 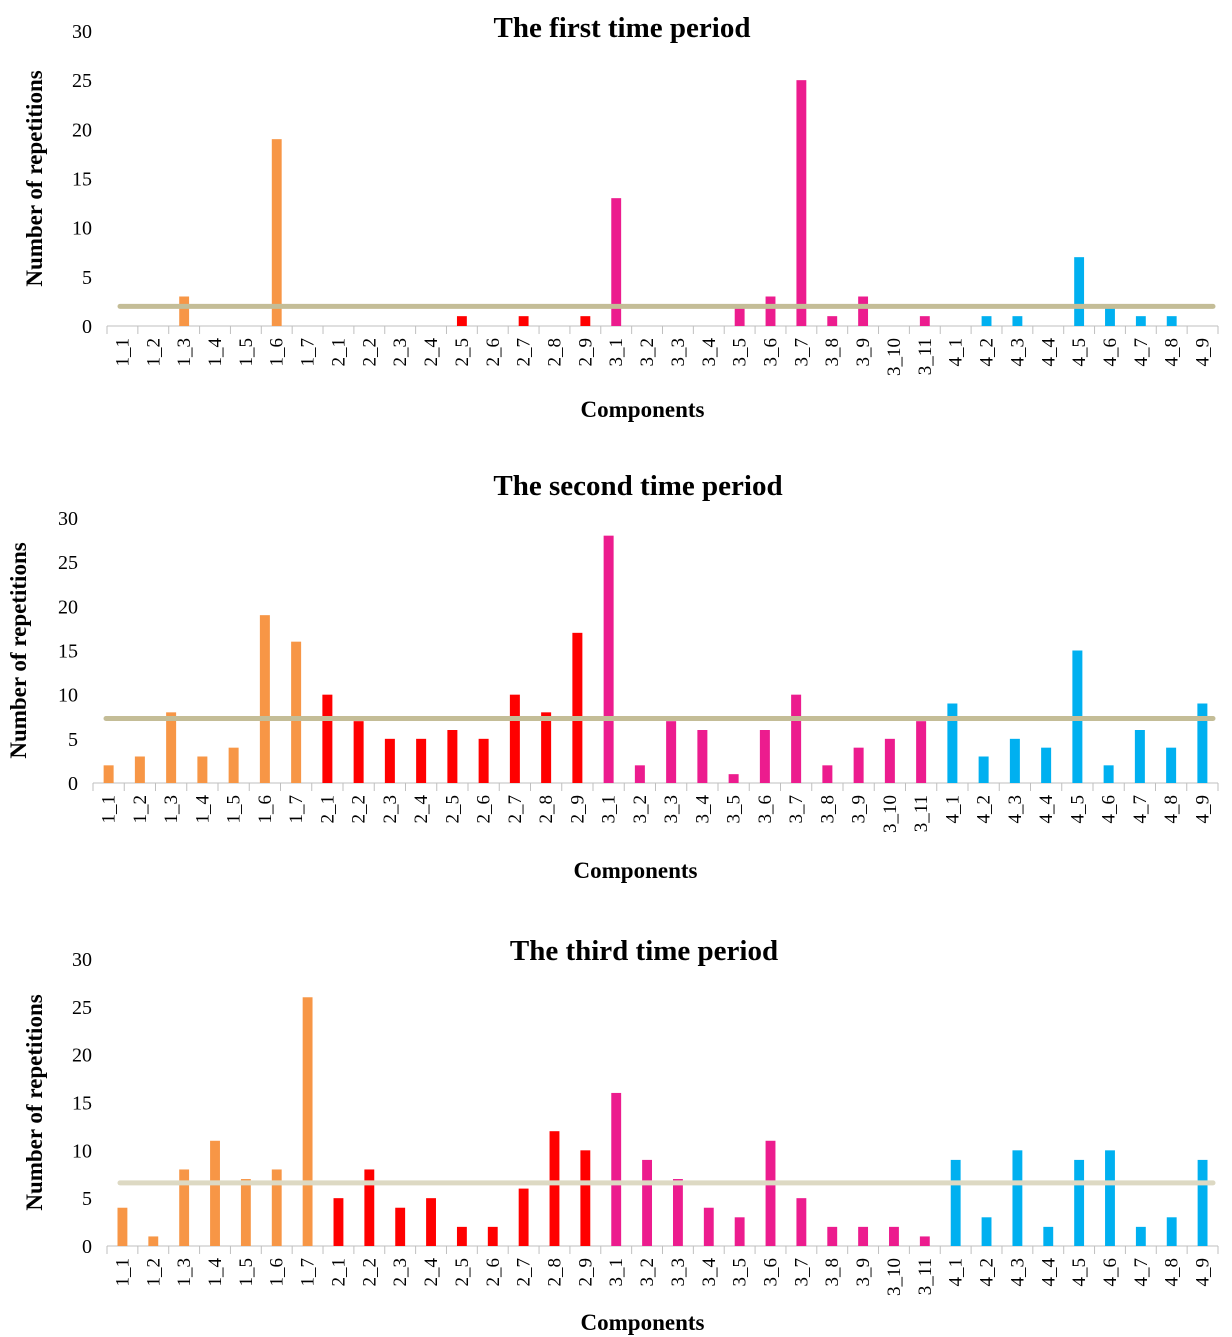 I want to click on chart-title: The second time period, so click(x=637, y=486).